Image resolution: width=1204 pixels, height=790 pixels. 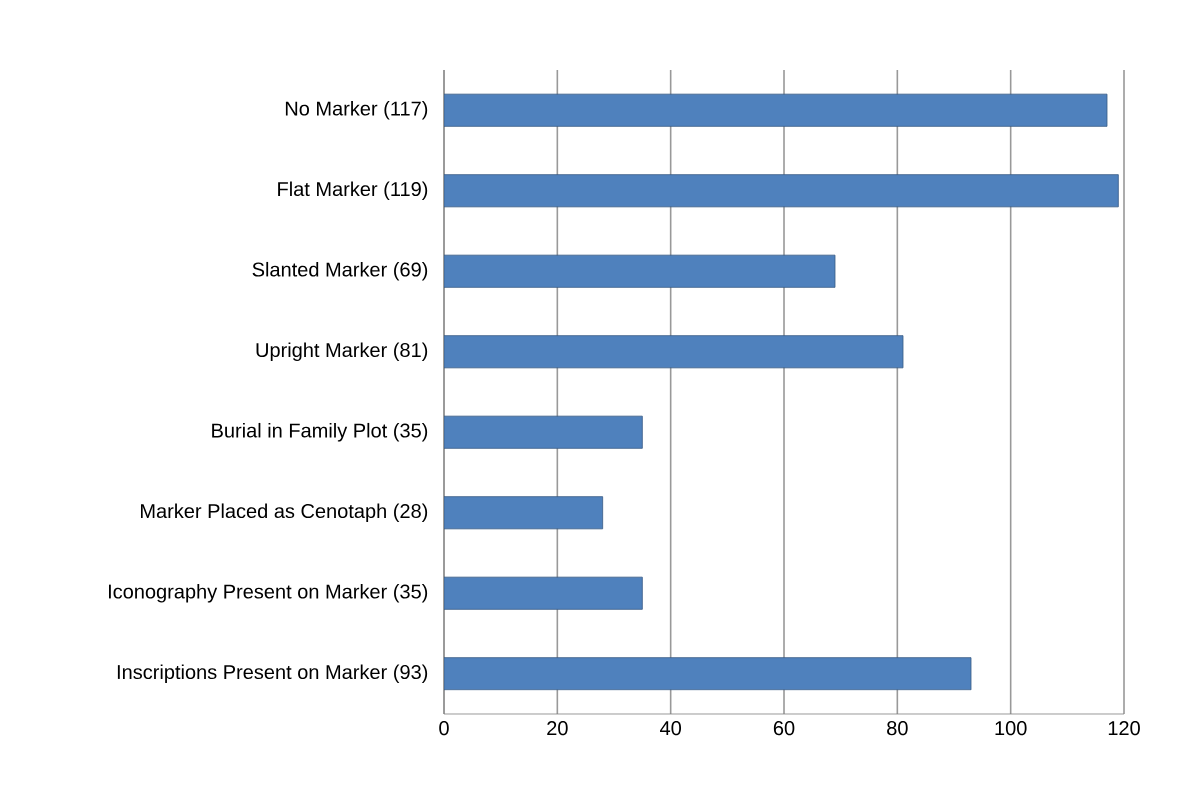 What do you see at coordinates (557, 728) in the screenshot?
I see `x-tick-label: 20` at bounding box center [557, 728].